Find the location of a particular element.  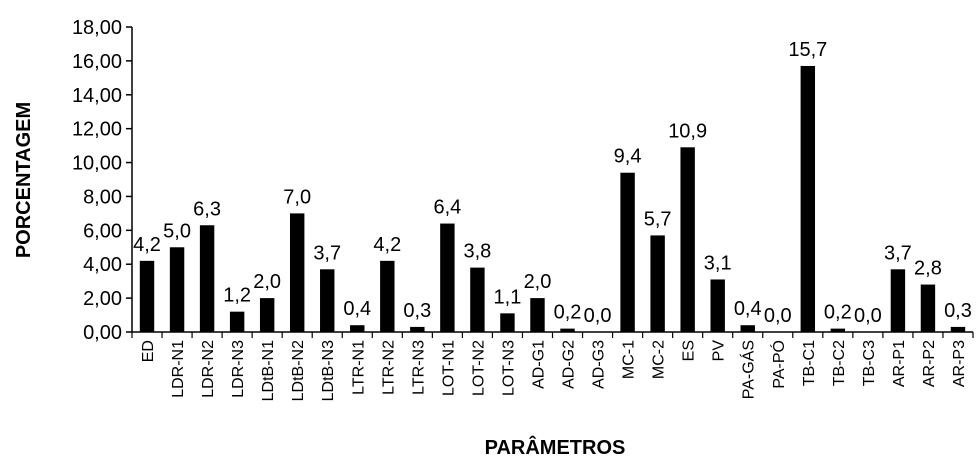

x-tick-label: PA-PÓ is located at coordinates (778, 364).